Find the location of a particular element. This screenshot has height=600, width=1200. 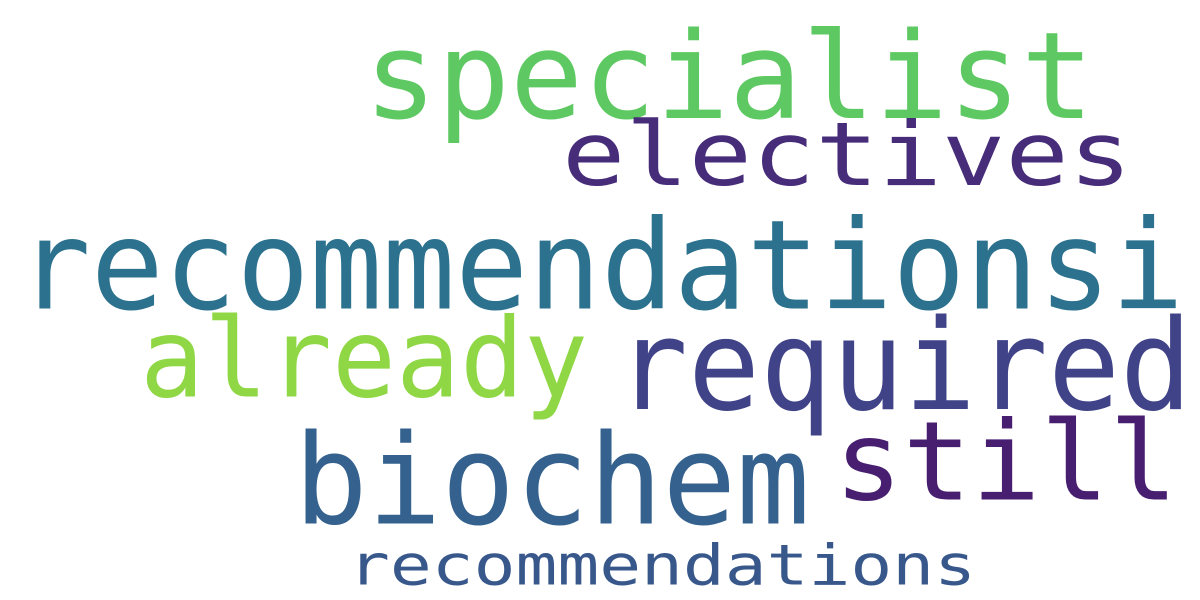

word-recommendations: recommendations is located at coordinates (662, 564).